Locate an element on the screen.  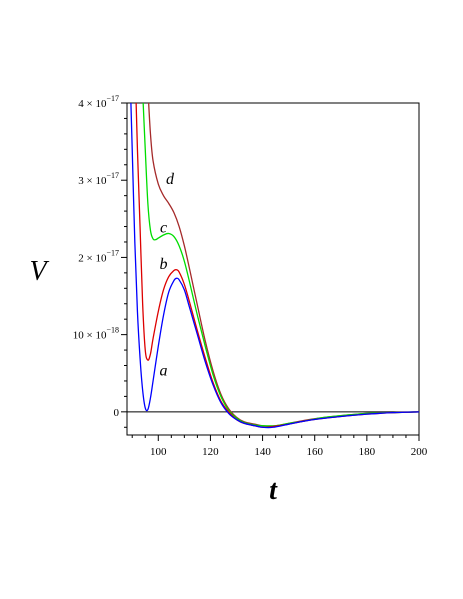
y-axis-title: V is located at coordinates (39, 271).